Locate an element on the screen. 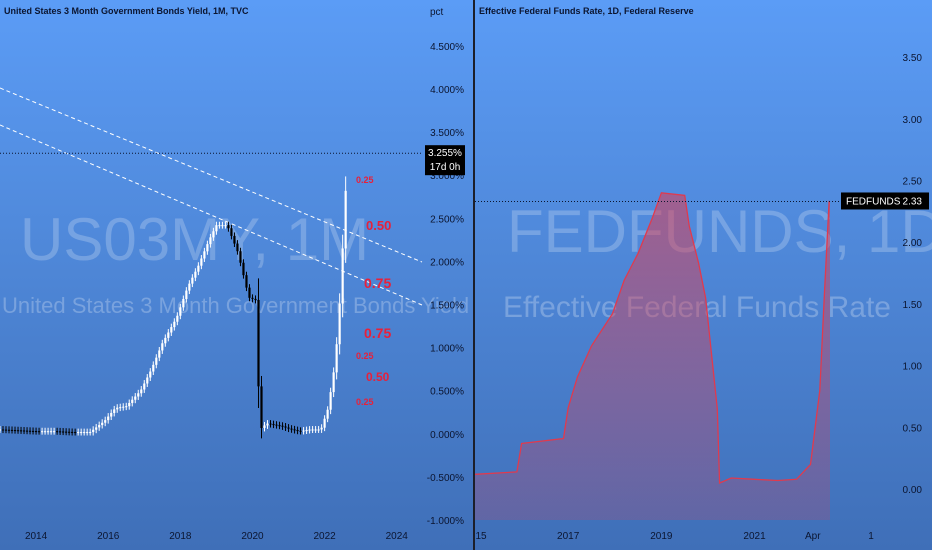 This screenshot has width=932, height=550. panel-divider is located at coordinates (474, 275).